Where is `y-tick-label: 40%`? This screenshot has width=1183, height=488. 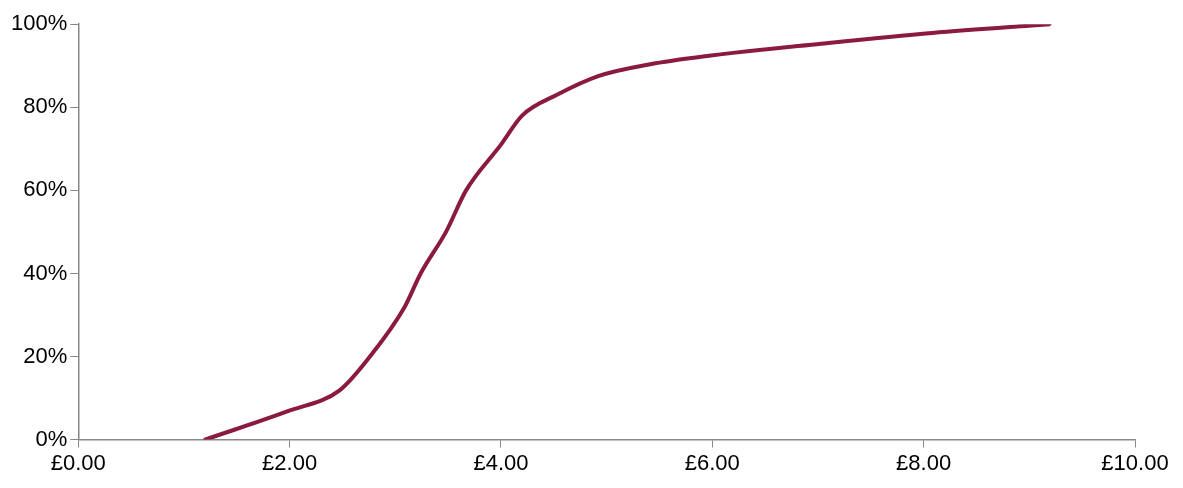
y-tick-label: 40% is located at coordinates (45, 272).